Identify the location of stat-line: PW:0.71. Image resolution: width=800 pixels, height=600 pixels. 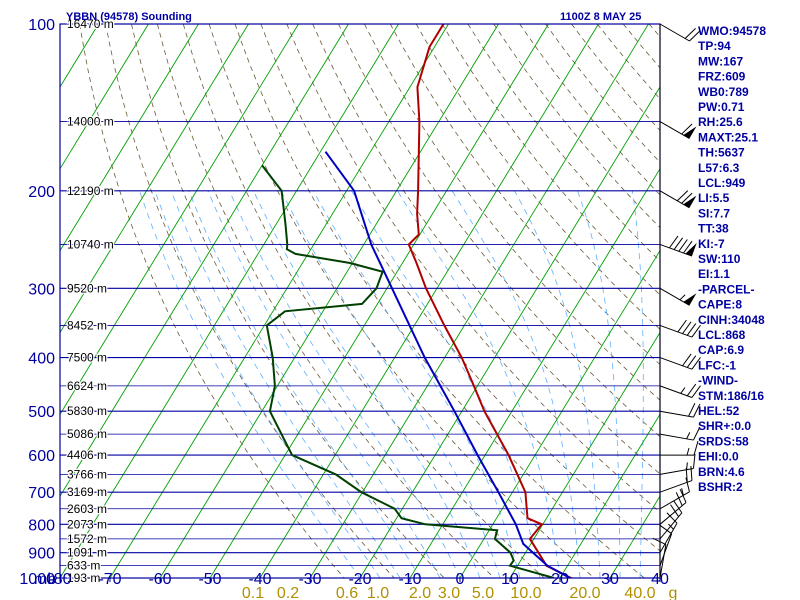
(721, 107).